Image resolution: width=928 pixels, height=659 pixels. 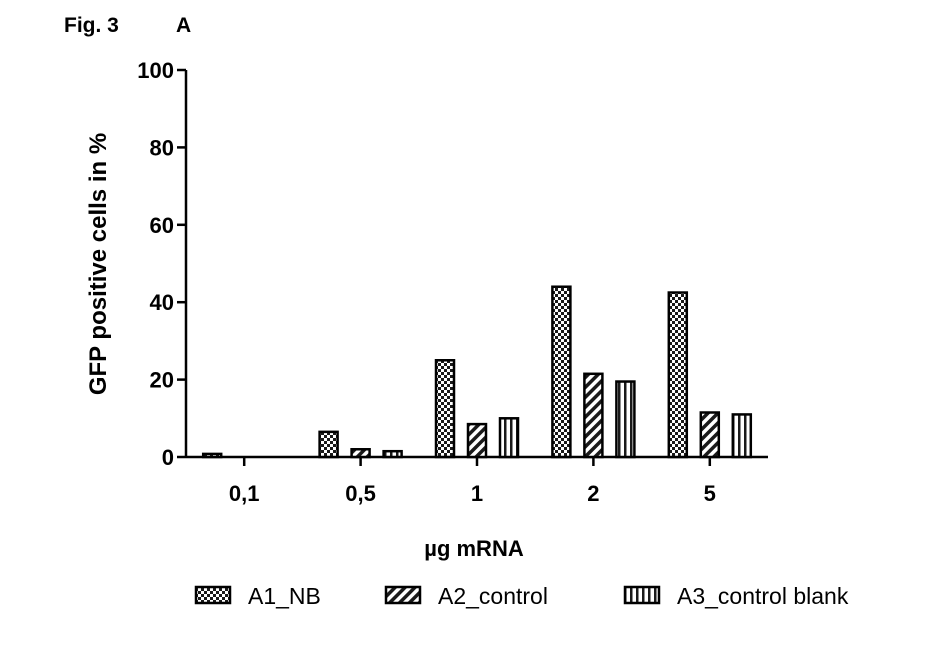 What do you see at coordinates (162, 302) in the screenshot?
I see `y-tick-label: 40` at bounding box center [162, 302].